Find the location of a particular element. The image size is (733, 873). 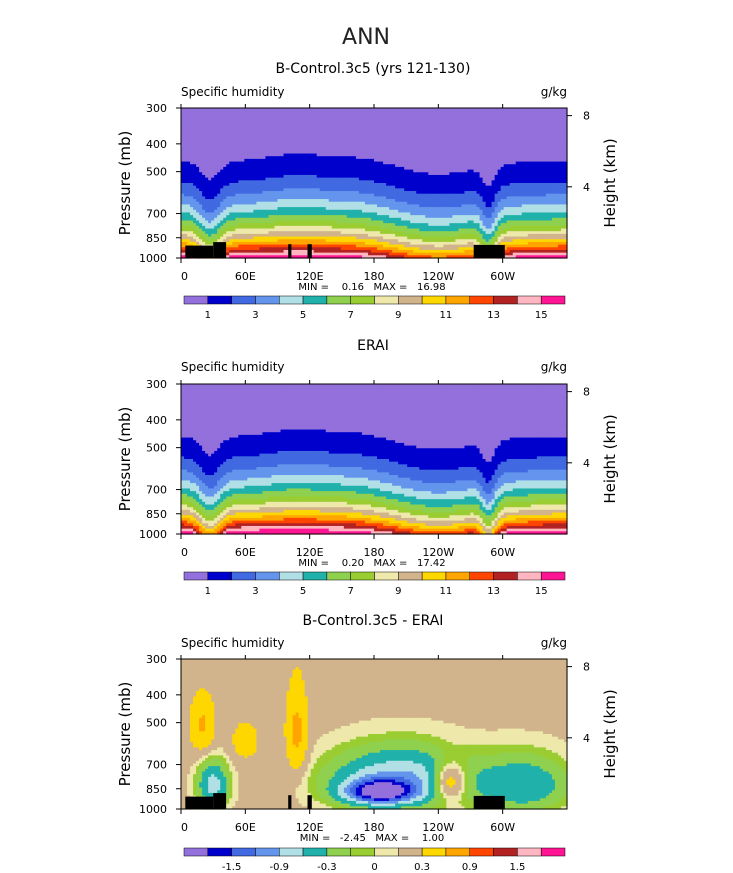

panel-3-title: B-Control.3c5 - ERAI is located at coordinates (373, 621).